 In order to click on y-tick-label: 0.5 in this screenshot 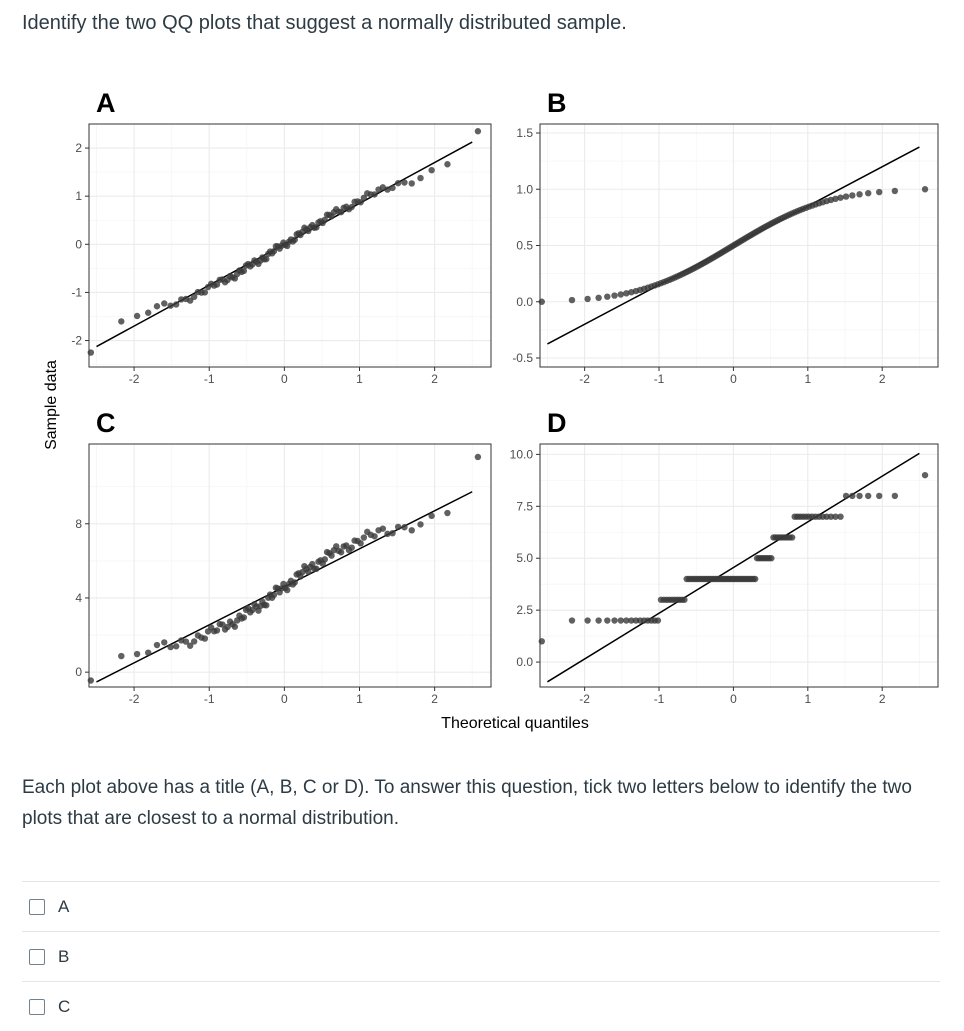, I will do `click(524, 246)`.